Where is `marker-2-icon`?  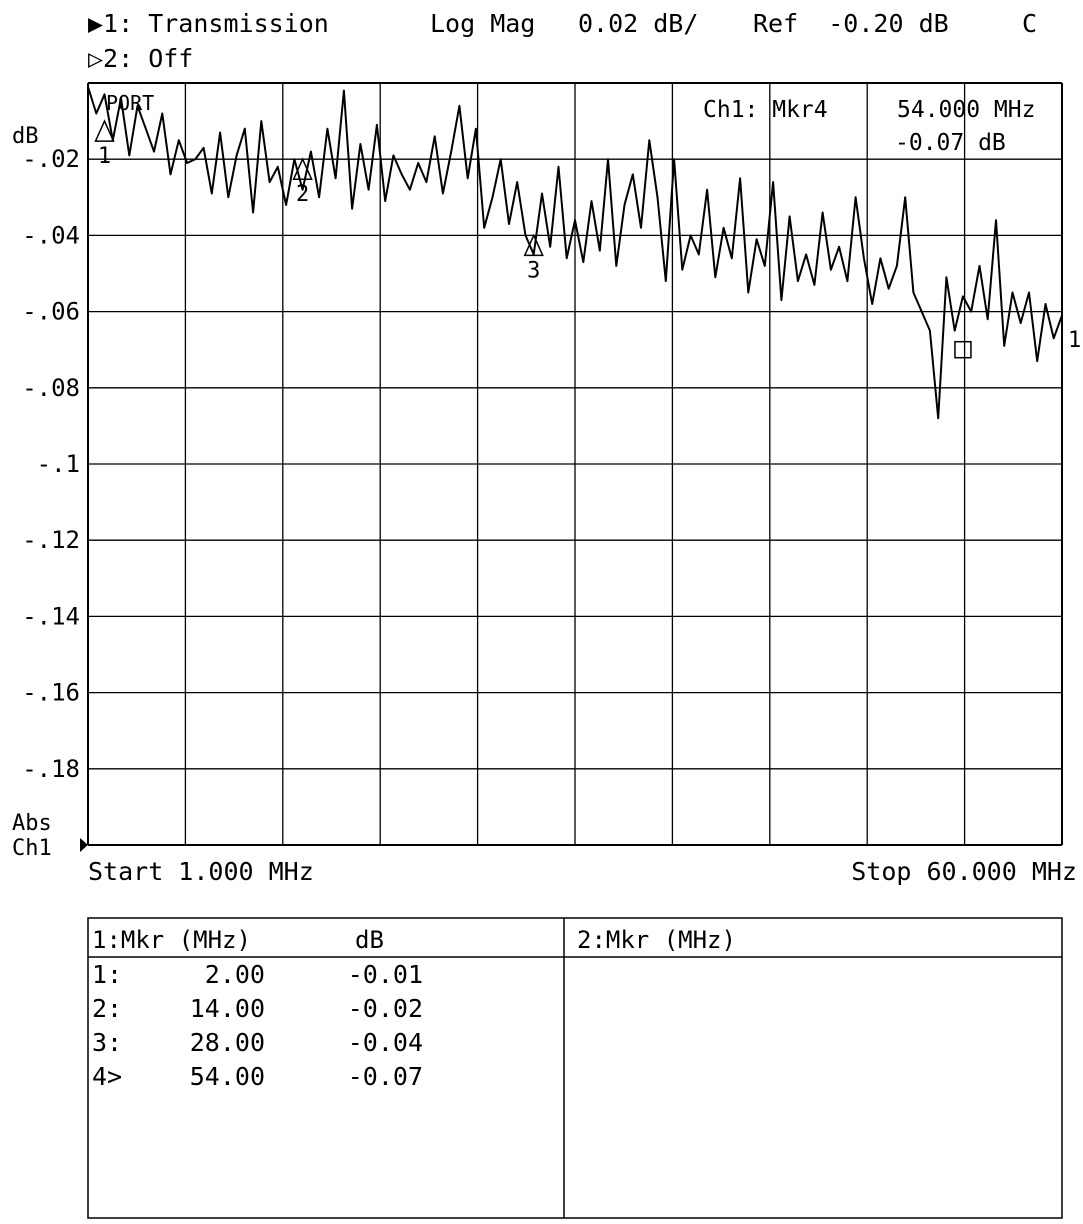
marker-2-icon is located at coordinates (302, 168).